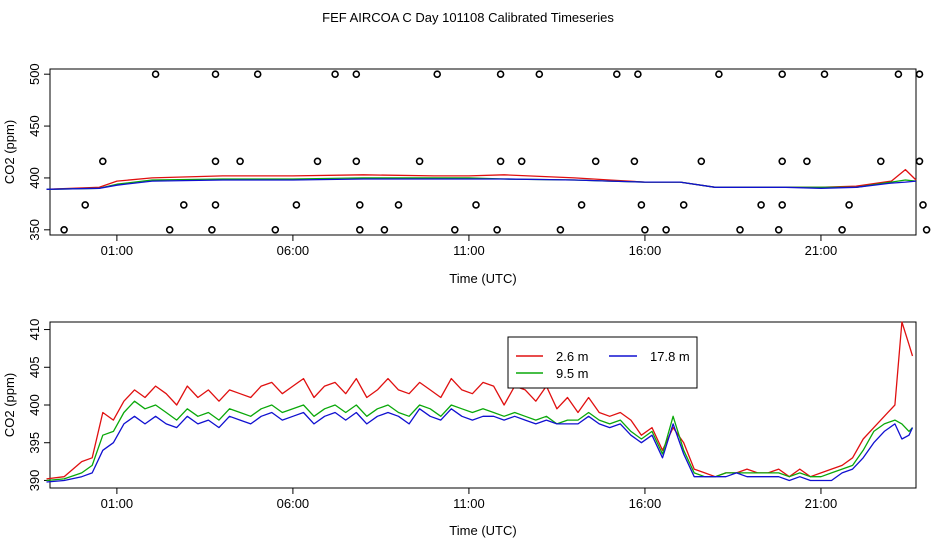 The width and height of the screenshot is (936, 540). I want to click on panel-top-x-tick-label: 21:00, so click(821, 250).